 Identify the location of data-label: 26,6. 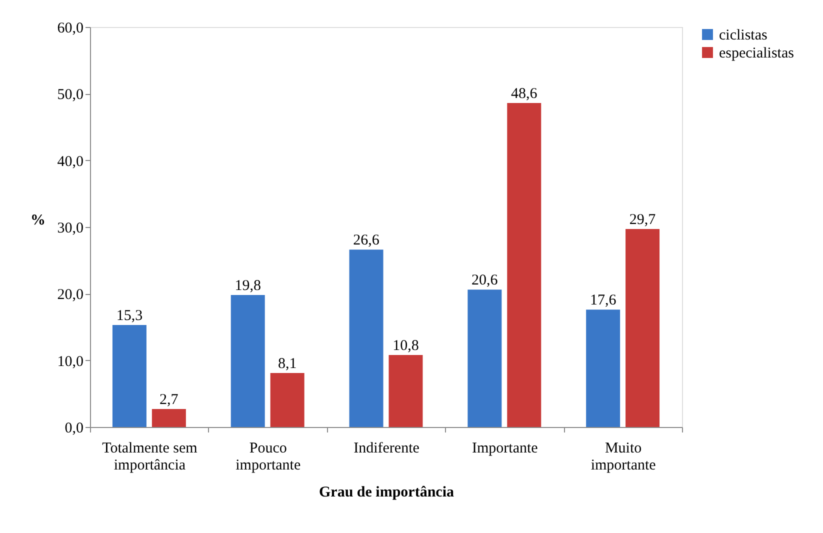
(366, 240).